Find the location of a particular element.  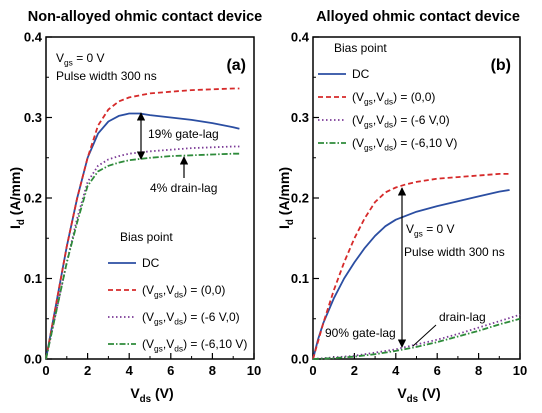

panel-b-x-tick-label-2: 2 is located at coordinates (354, 370).